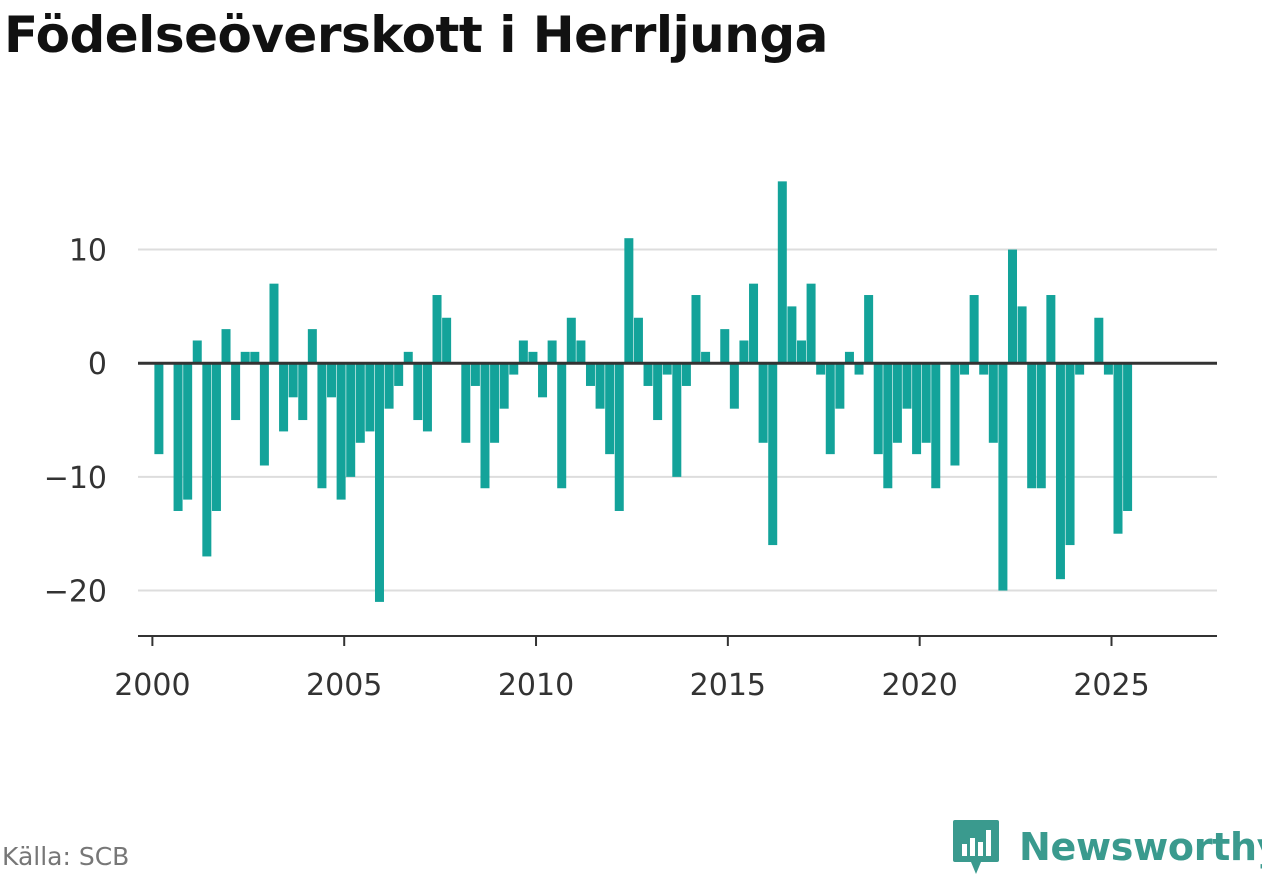 Image resolution: width=1262 pixels, height=879 pixels. I want to click on y-tick-labels: 10 0 −10 −20, so click(75, 422).